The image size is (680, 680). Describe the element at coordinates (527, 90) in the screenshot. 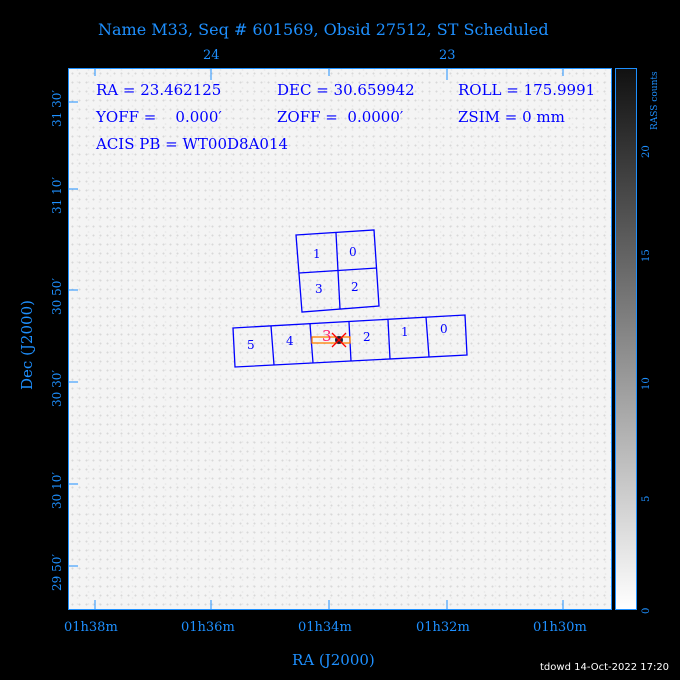

I see `roll-value: ROLL = 175.9991` at that location.